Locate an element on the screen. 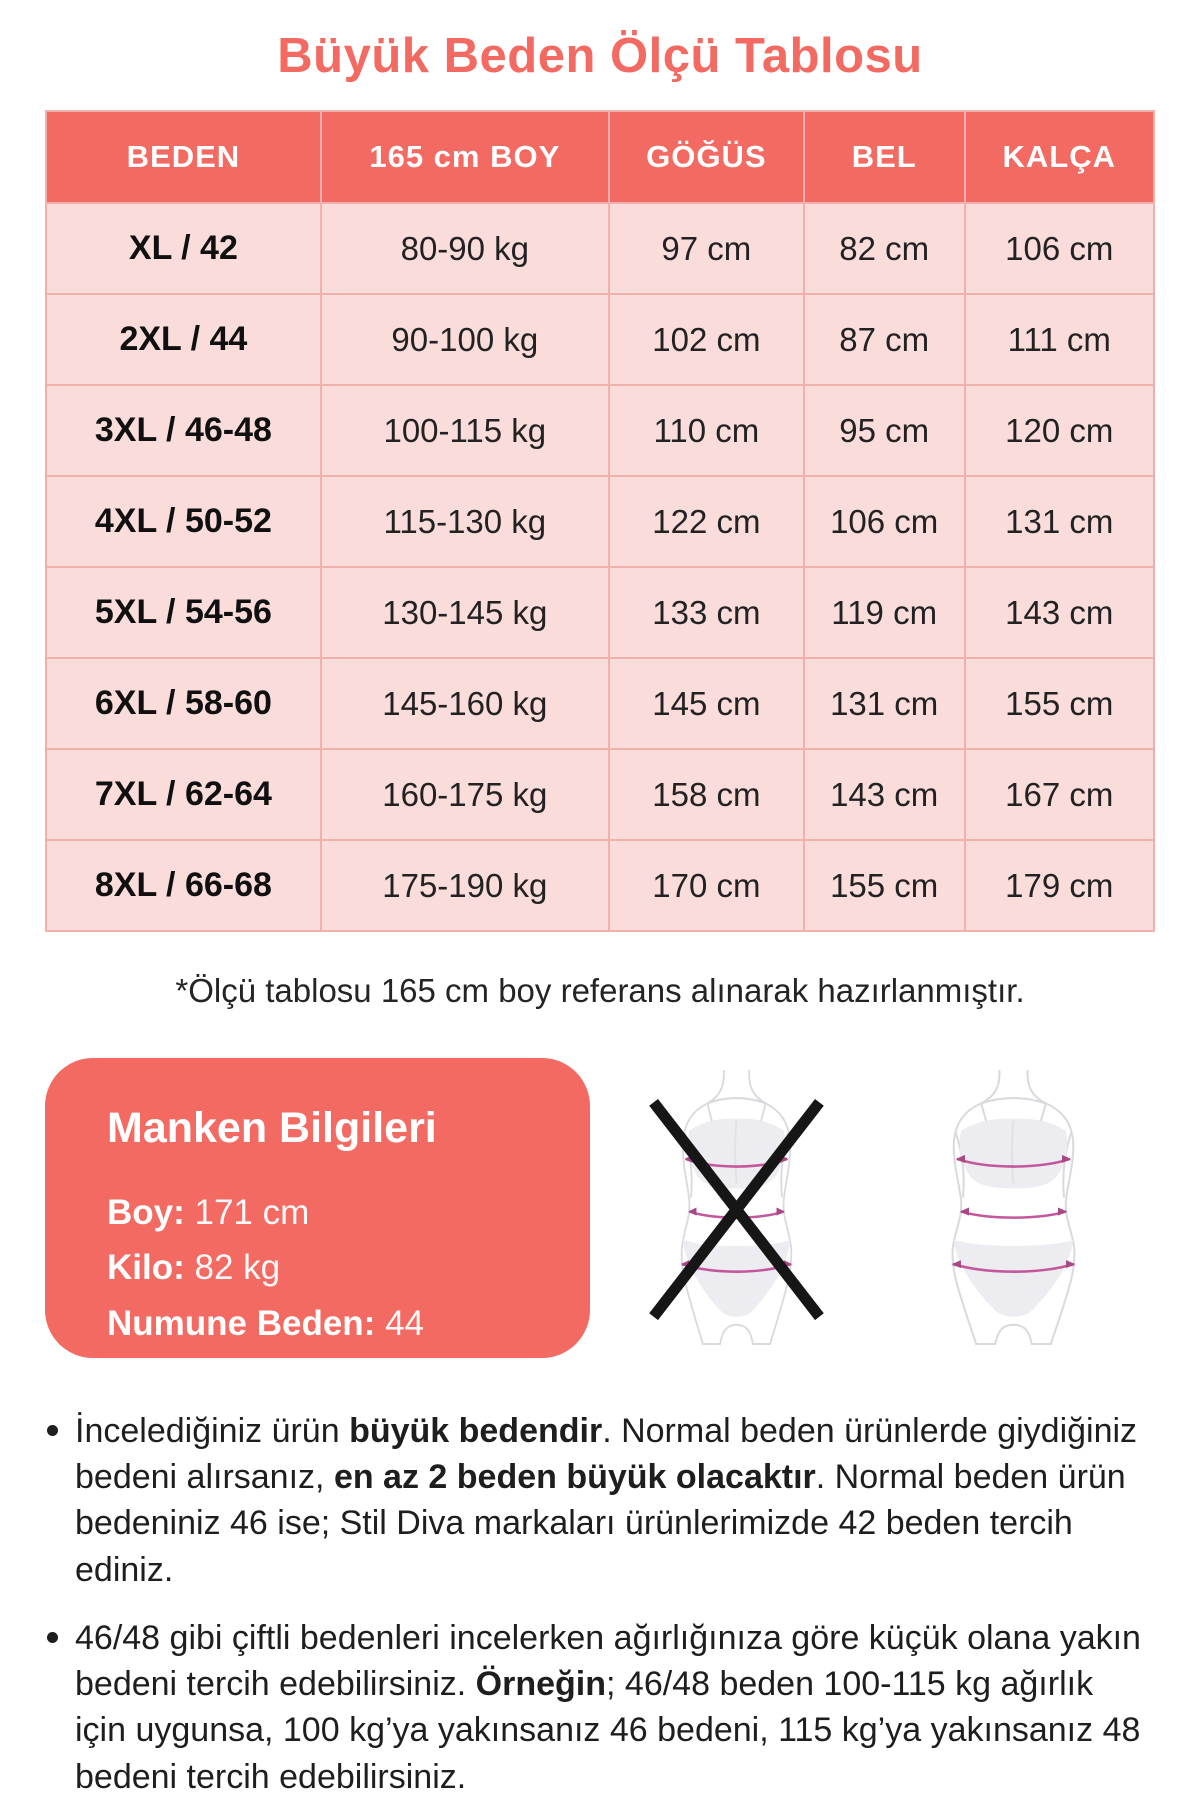 This screenshot has width=1200, height=1800. body-figure-plus-size is located at coordinates (1013, 1207).